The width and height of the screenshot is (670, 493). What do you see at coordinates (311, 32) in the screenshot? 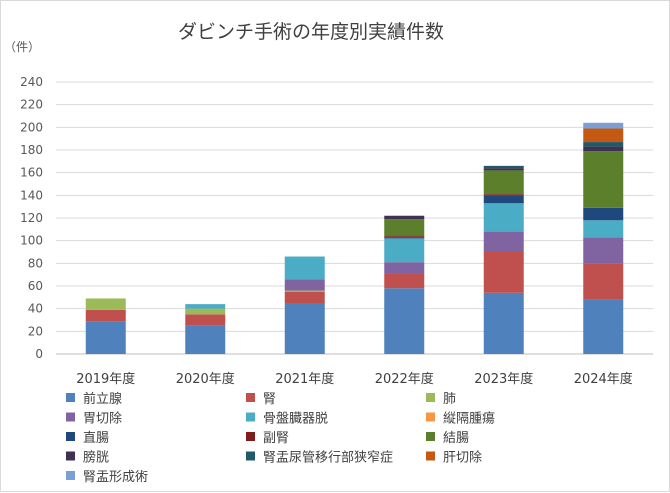
I see `chart-title: ダビンチ手術の年度別実績件数` at bounding box center [311, 32].